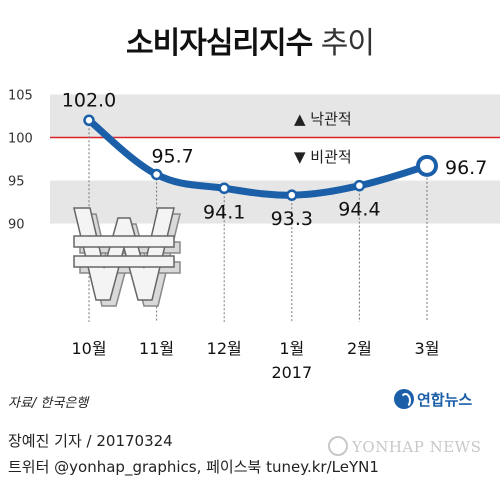  Describe the element at coordinates (427, 165) in the screenshot. I see `data-point-latest` at that location.